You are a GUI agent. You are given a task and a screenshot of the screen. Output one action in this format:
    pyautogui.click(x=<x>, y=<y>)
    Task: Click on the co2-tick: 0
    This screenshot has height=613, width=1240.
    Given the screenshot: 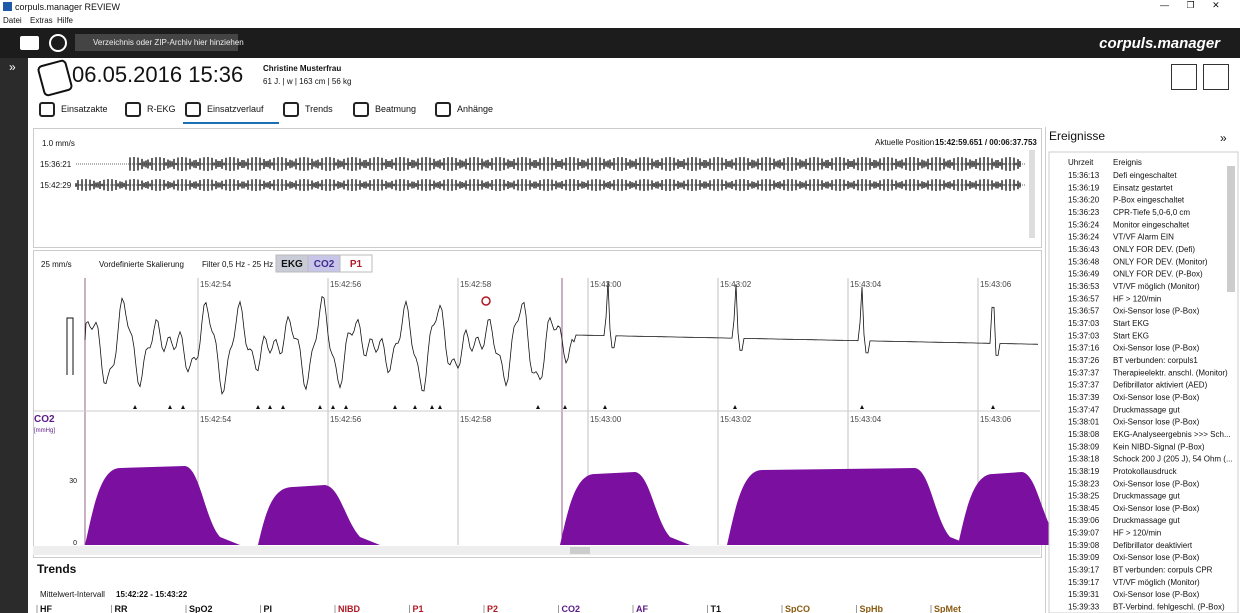 What is the action you would take?
    pyautogui.click(x=75, y=543)
    